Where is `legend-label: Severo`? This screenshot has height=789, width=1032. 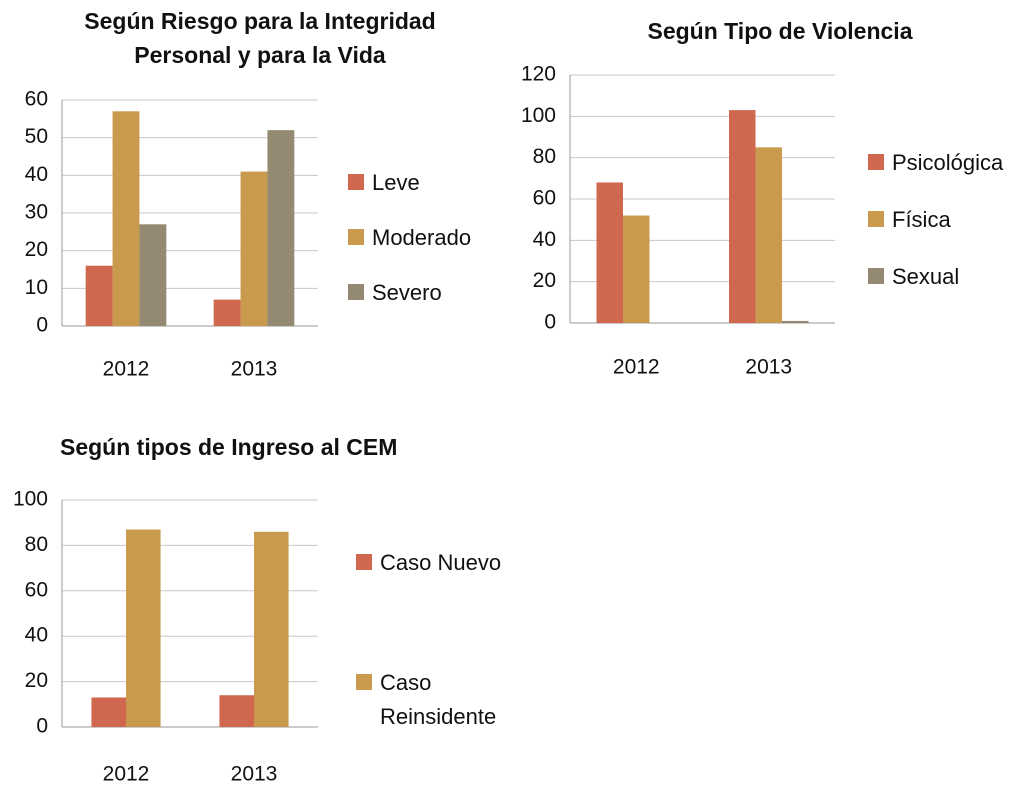
legend-label: Severo is located at coordinates (407, 292).